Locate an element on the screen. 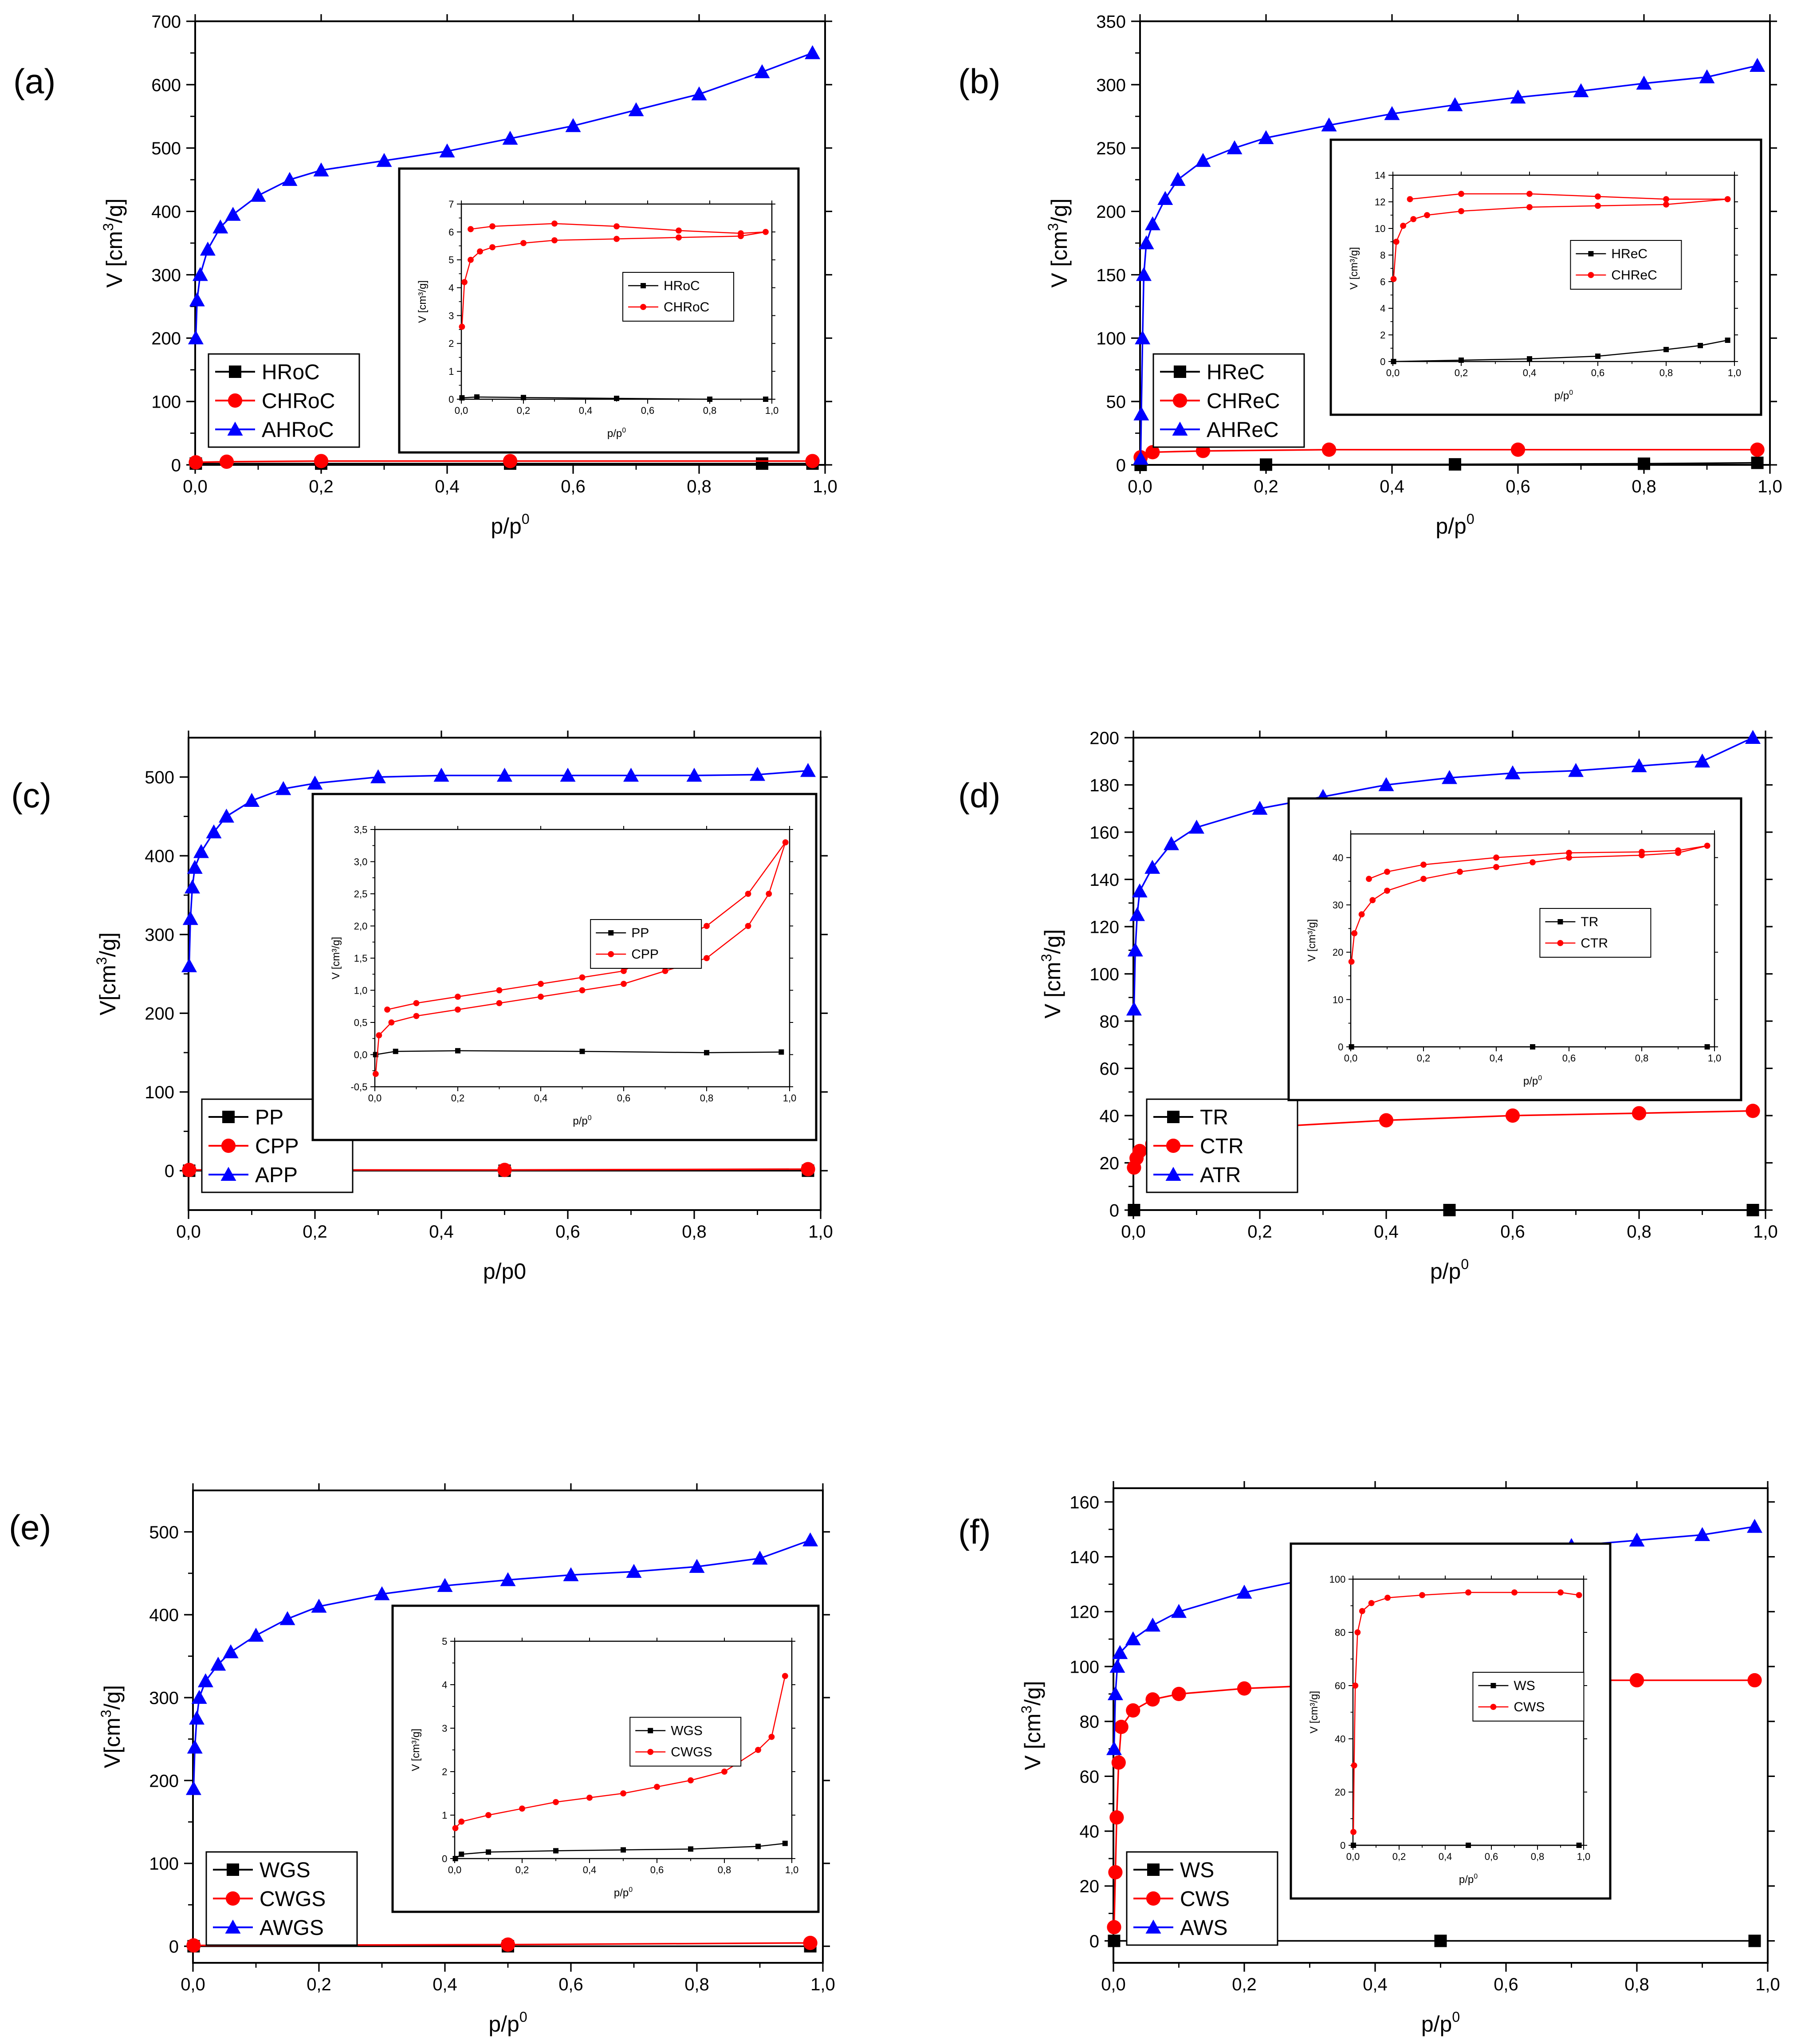 The image size is (1797, 2044). panel-label: (f) is located at coordinates (974, 1531).